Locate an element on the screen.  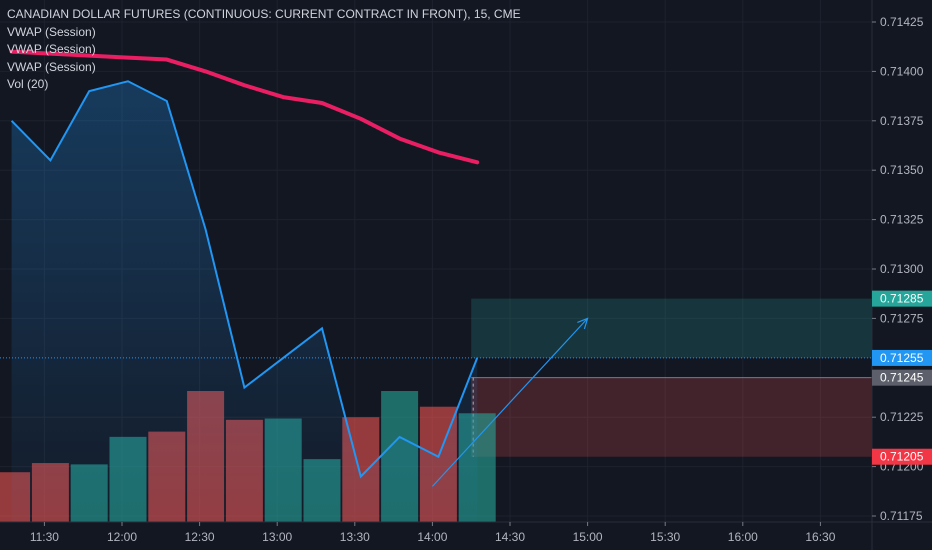
price-label-badge: 0.71205 is located at coordinates (902, 456).